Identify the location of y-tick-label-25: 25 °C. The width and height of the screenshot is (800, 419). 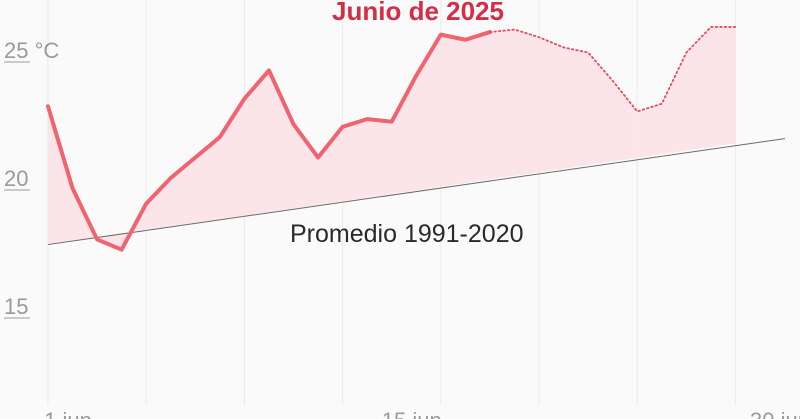
(31, 50).